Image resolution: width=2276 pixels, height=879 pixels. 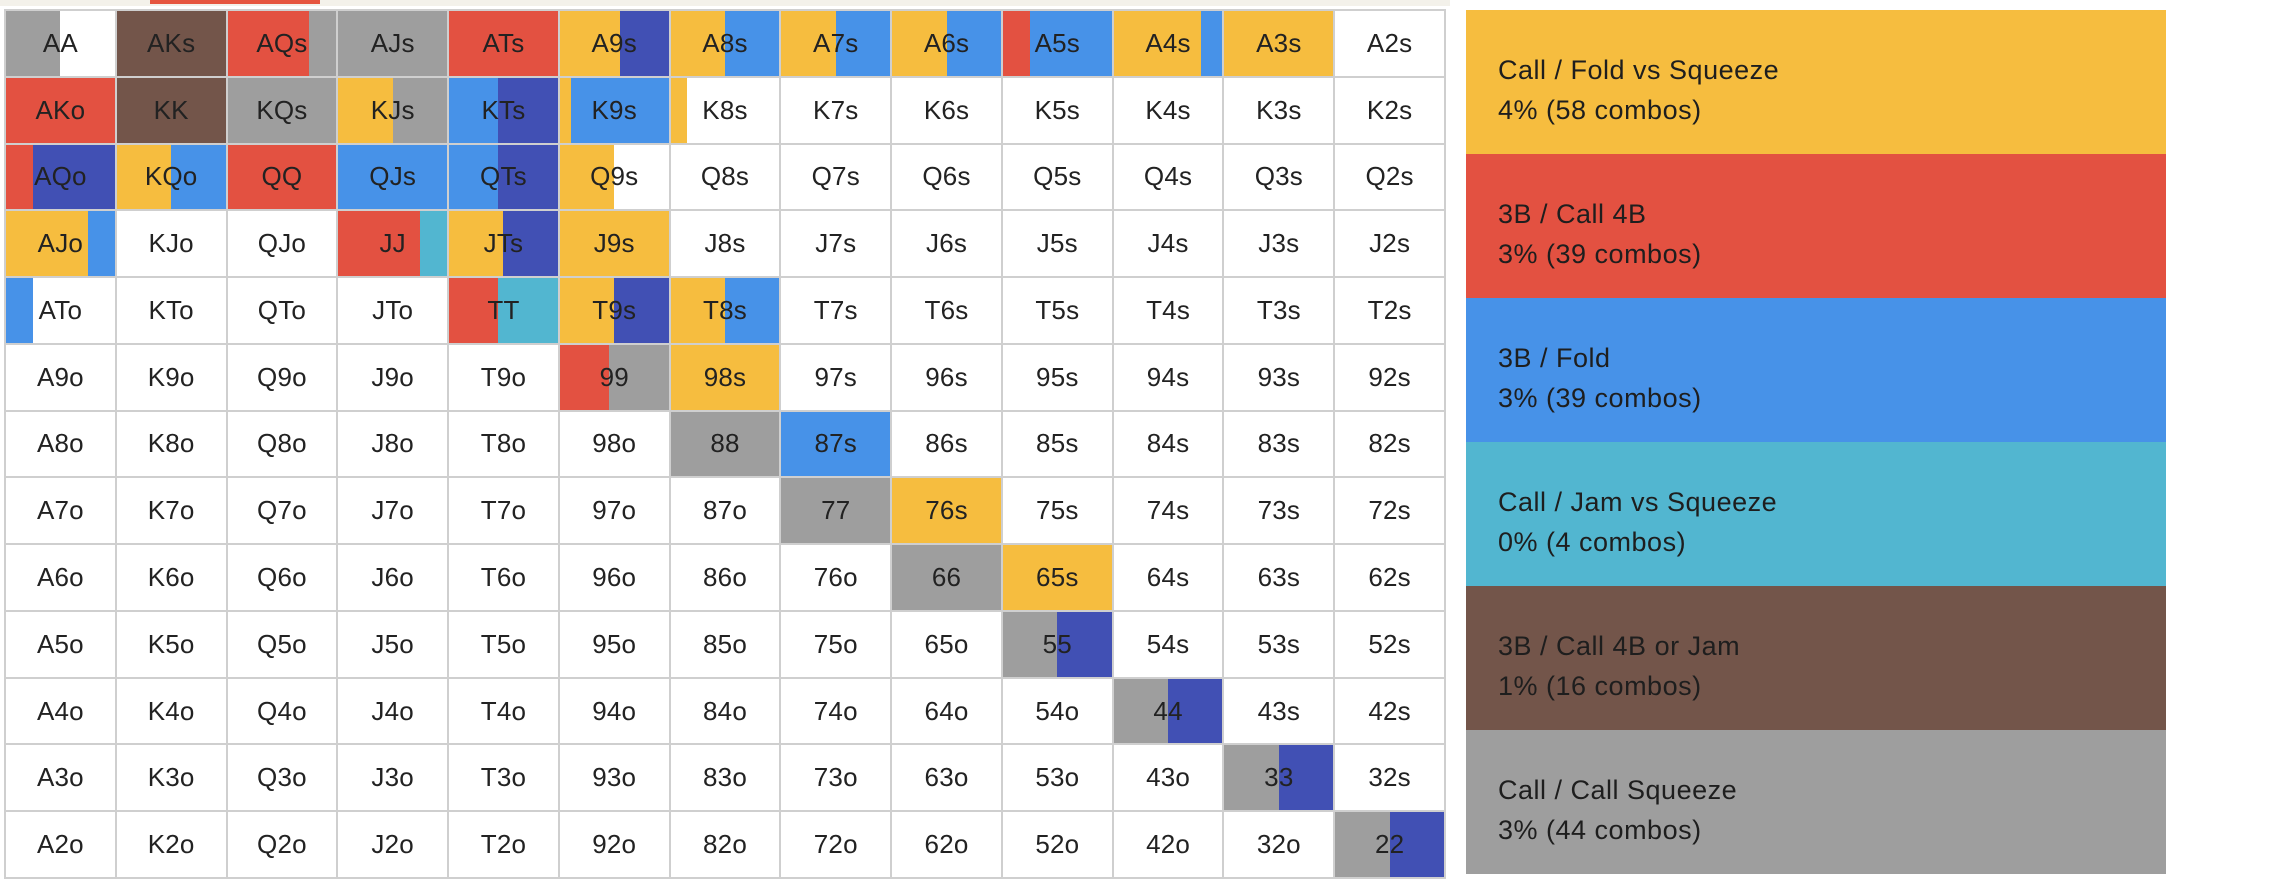 What do you see at coordinates (61, 245) in the screenshot?
I see `hand-cell: AJo` at bounding box center [61, 245].